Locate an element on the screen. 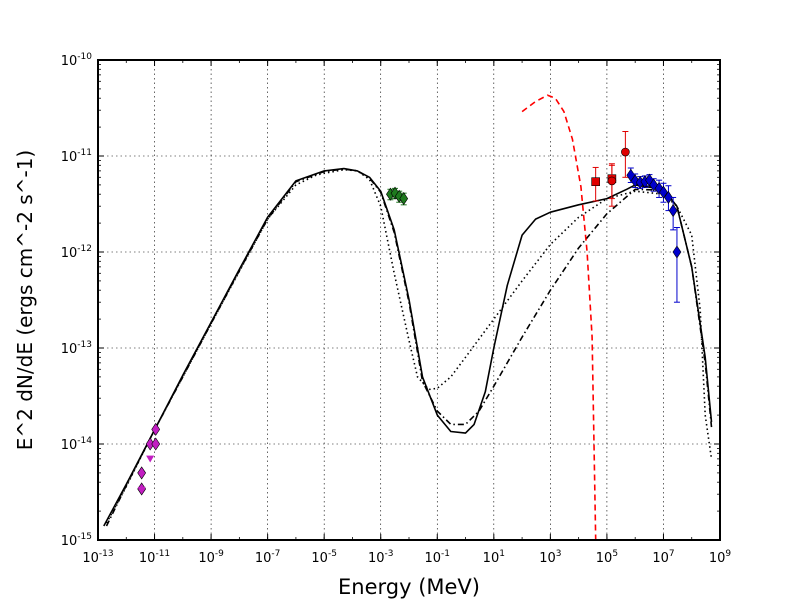 Image resolution: width=800 pixels, height=600 pixels. x-tick-label: 10⁻³ is located at coordinates (381, 557).